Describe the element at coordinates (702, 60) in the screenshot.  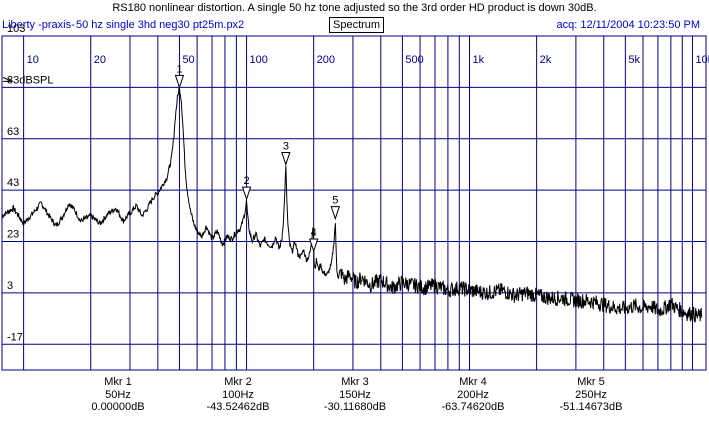
I see `x-tick-label: 10k` at that location.